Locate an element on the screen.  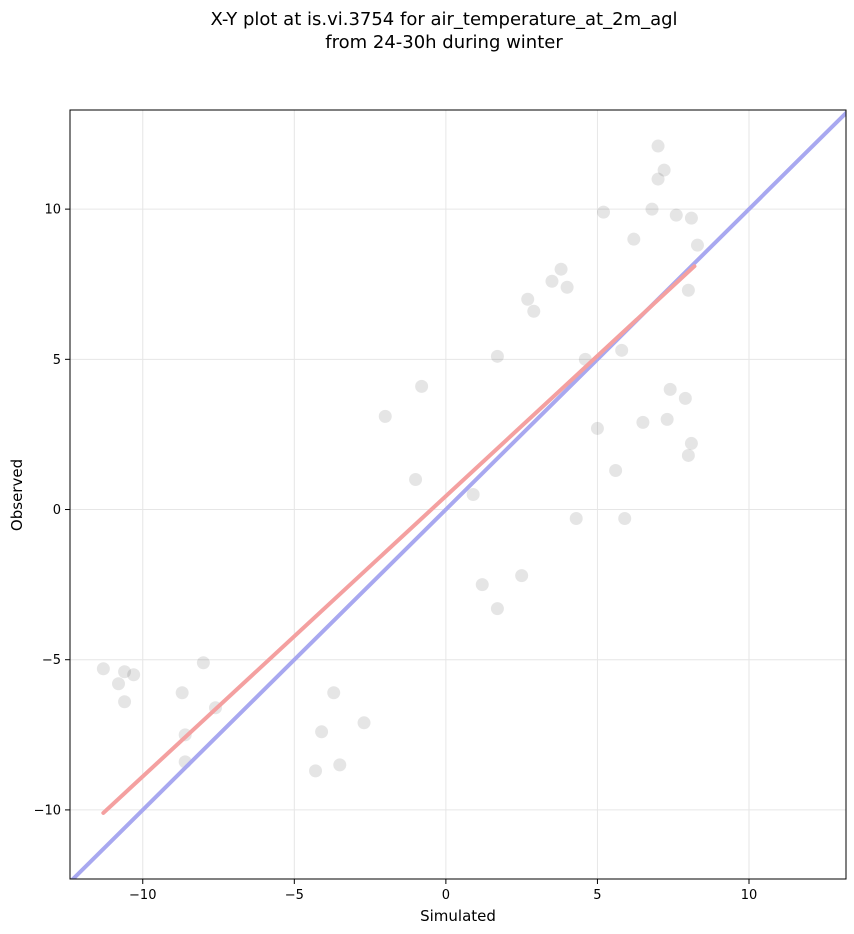
x-tick-label: 0 is located at coordinates (446, 895).